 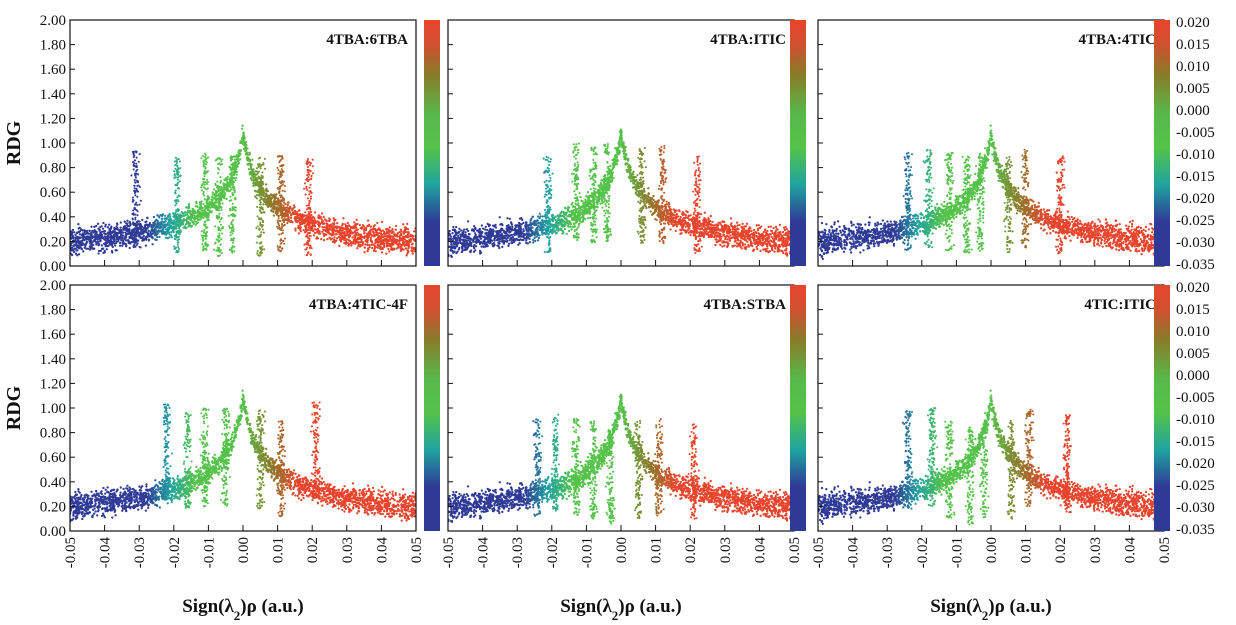 I want to click on panel-2: 4TBA:ITIC, so click(x=626, y=143).